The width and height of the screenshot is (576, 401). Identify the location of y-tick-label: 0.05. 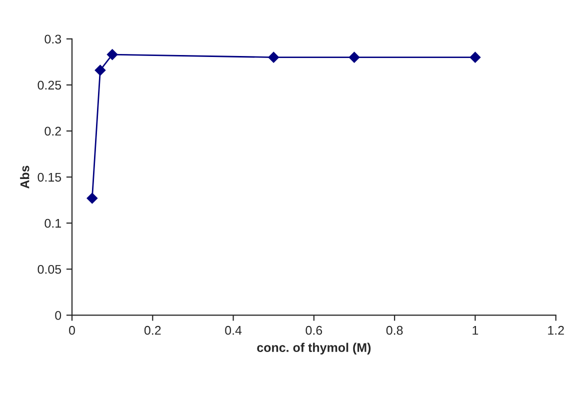
(50, 269).